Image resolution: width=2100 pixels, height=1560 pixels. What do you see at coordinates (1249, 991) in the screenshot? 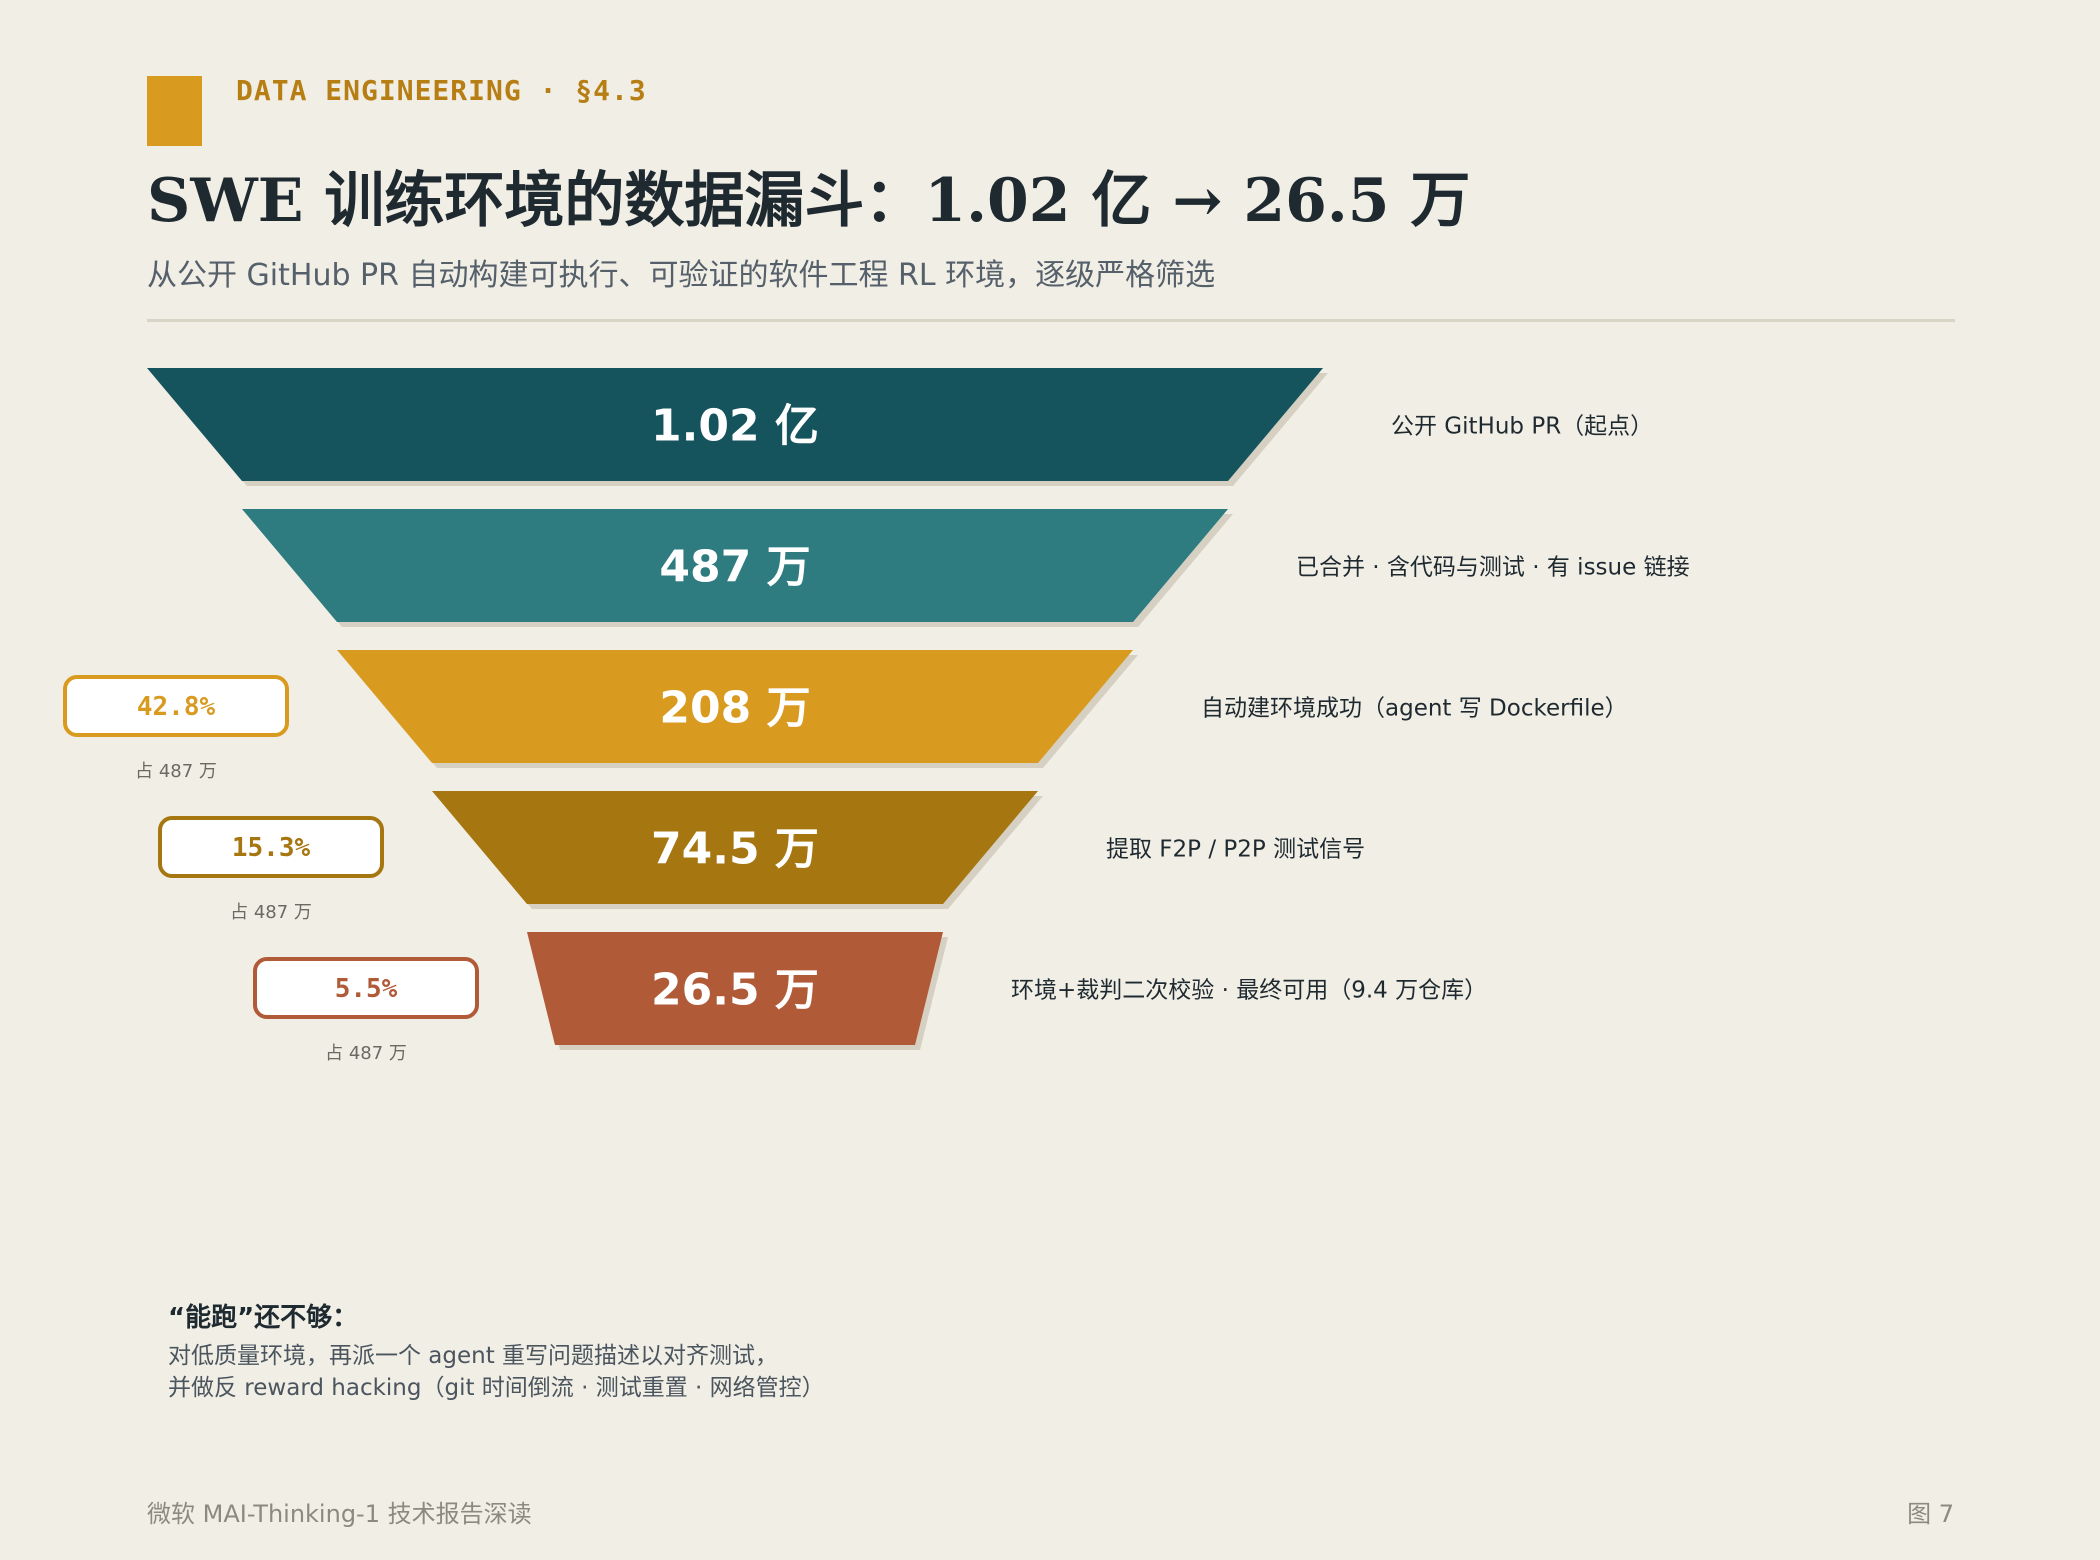
I see `stage-description: 环境+裁判二次校验 · 最终可用（9.4 万仓库）` at bounding box center [1249, 991].